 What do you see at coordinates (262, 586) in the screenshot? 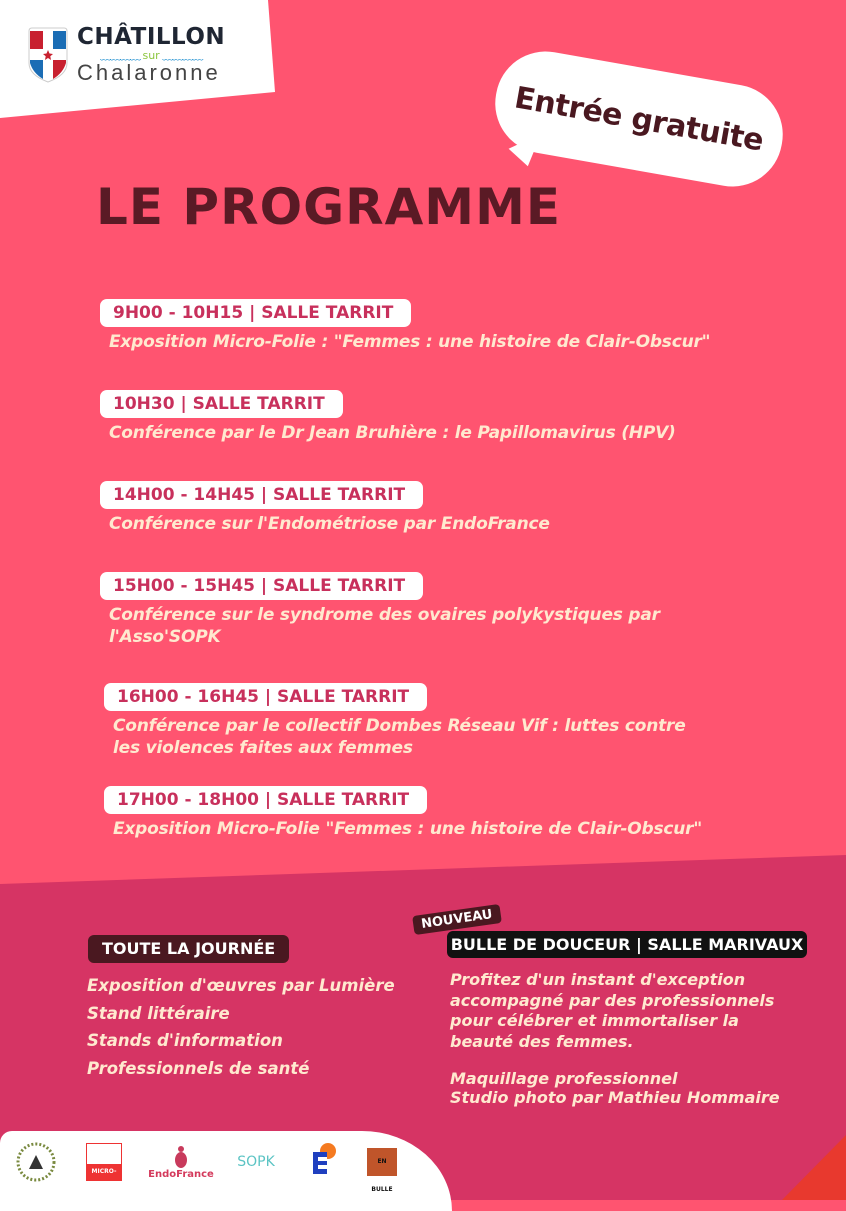
I see `time-badge: 15H00 - 15H45 | SALLE TARRIT` at bounding box center [262, 586].